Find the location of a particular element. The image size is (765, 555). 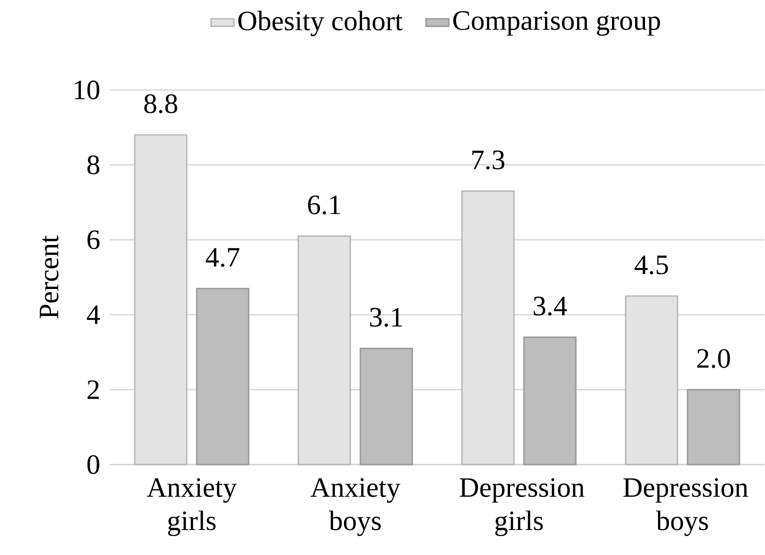

data-label: 8.8 is located at coordinates (161, 104).